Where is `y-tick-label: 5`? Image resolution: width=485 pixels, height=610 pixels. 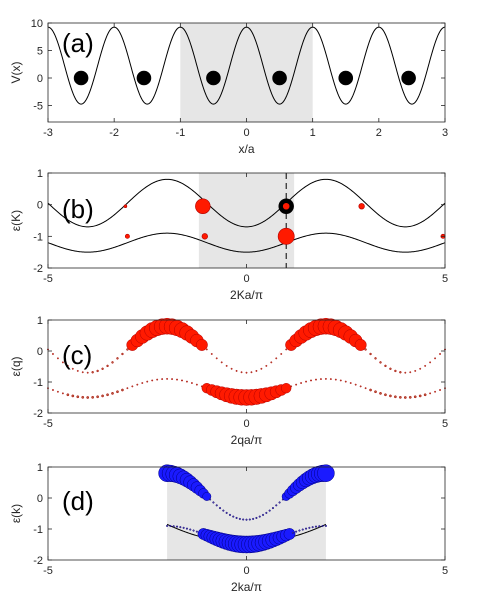
y-tick-label: 5 is located at coordinates (40, 52).